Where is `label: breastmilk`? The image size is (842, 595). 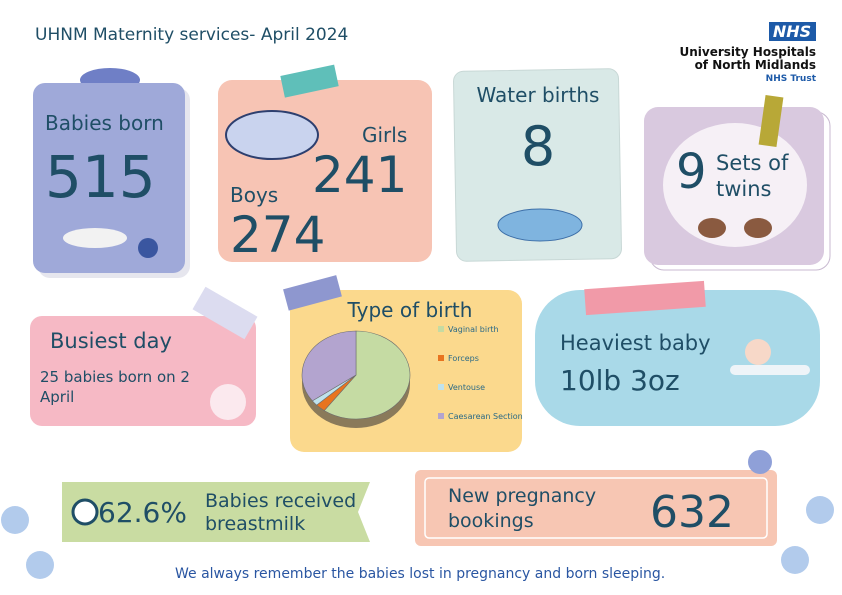
label: breastmilk is located at coordinates (255, 524).